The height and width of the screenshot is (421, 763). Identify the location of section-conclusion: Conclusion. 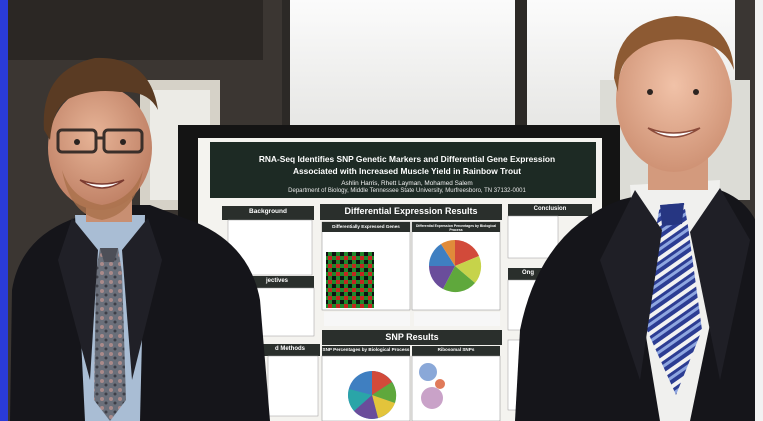
(550, 209).